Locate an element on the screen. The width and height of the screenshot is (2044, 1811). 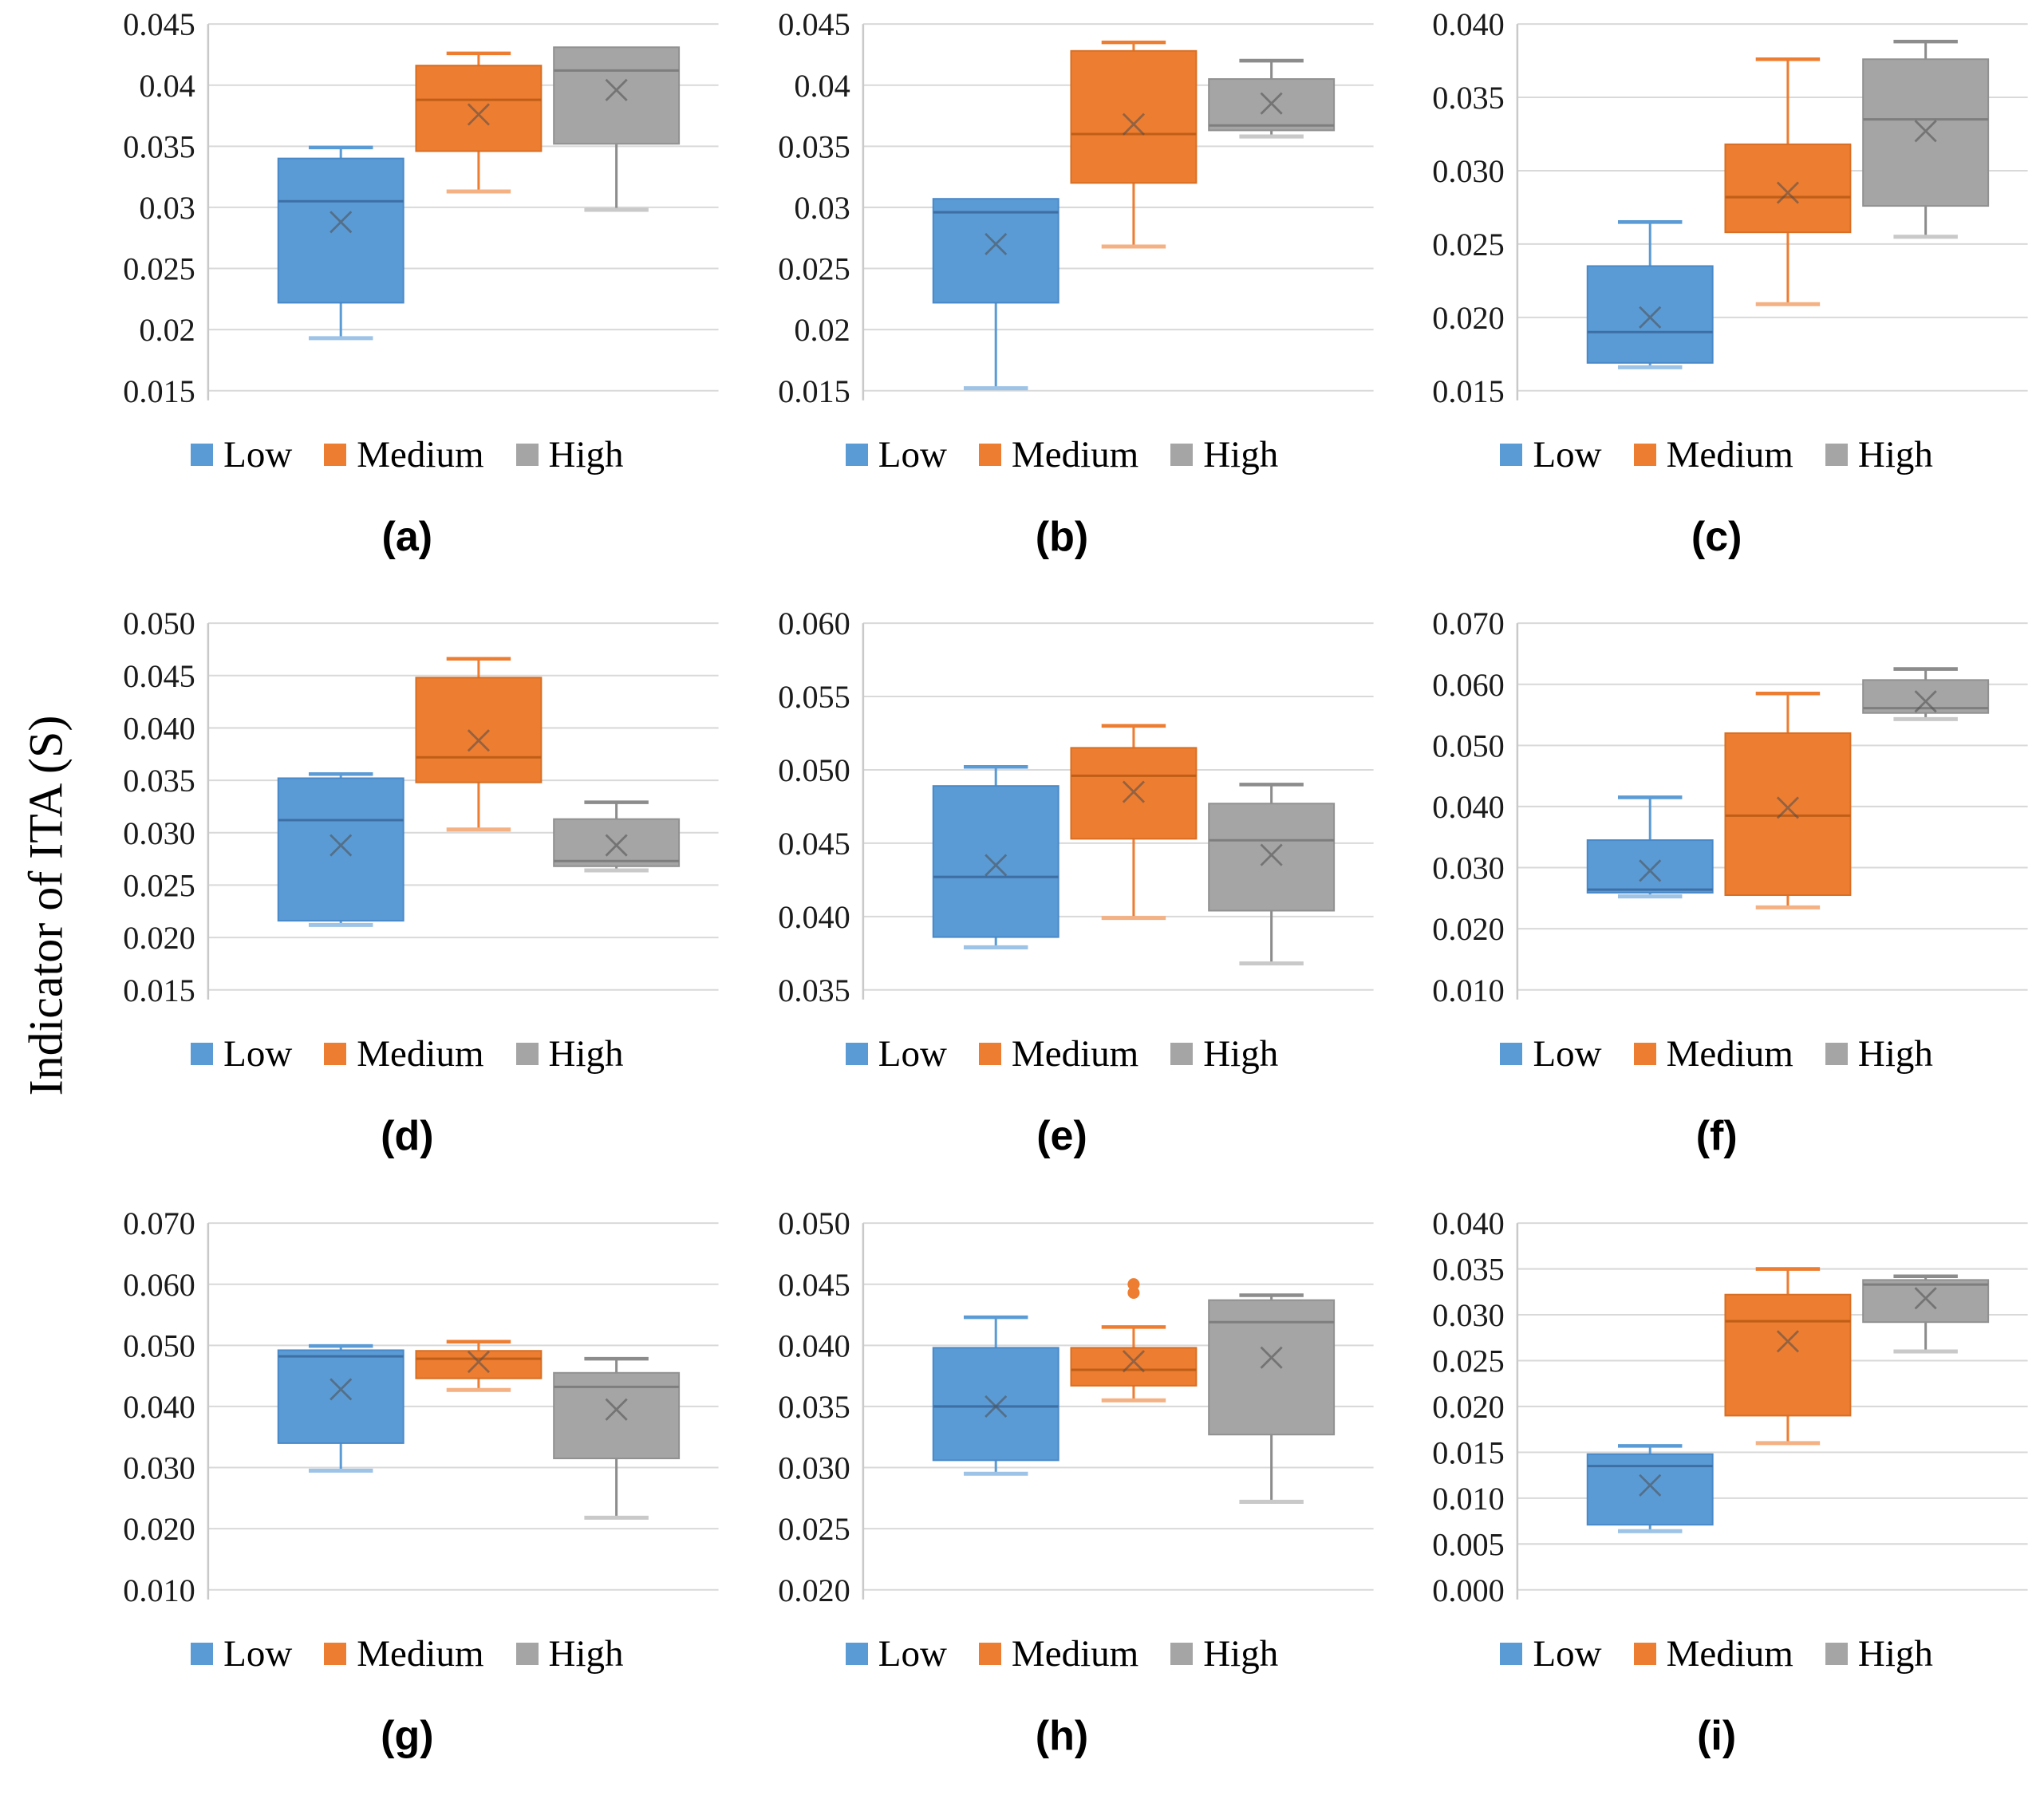
boxplot-h: 0.050 0.045 0.040 0.035 0.030 0.025 0.020 is located at coordinates (1076, 1409).